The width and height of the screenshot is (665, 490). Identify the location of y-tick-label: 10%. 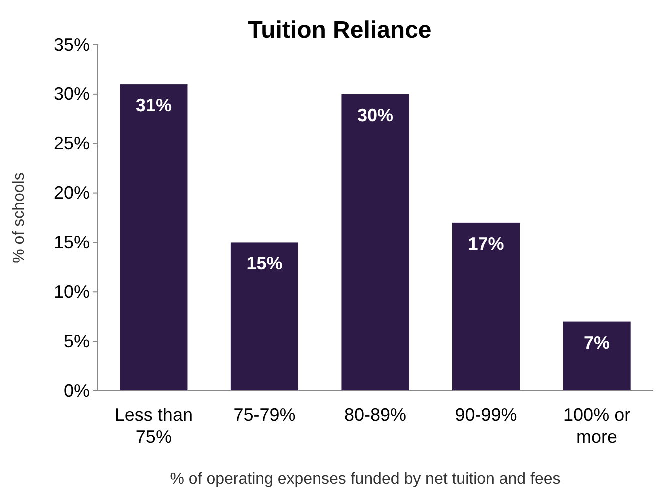
(72, 292).